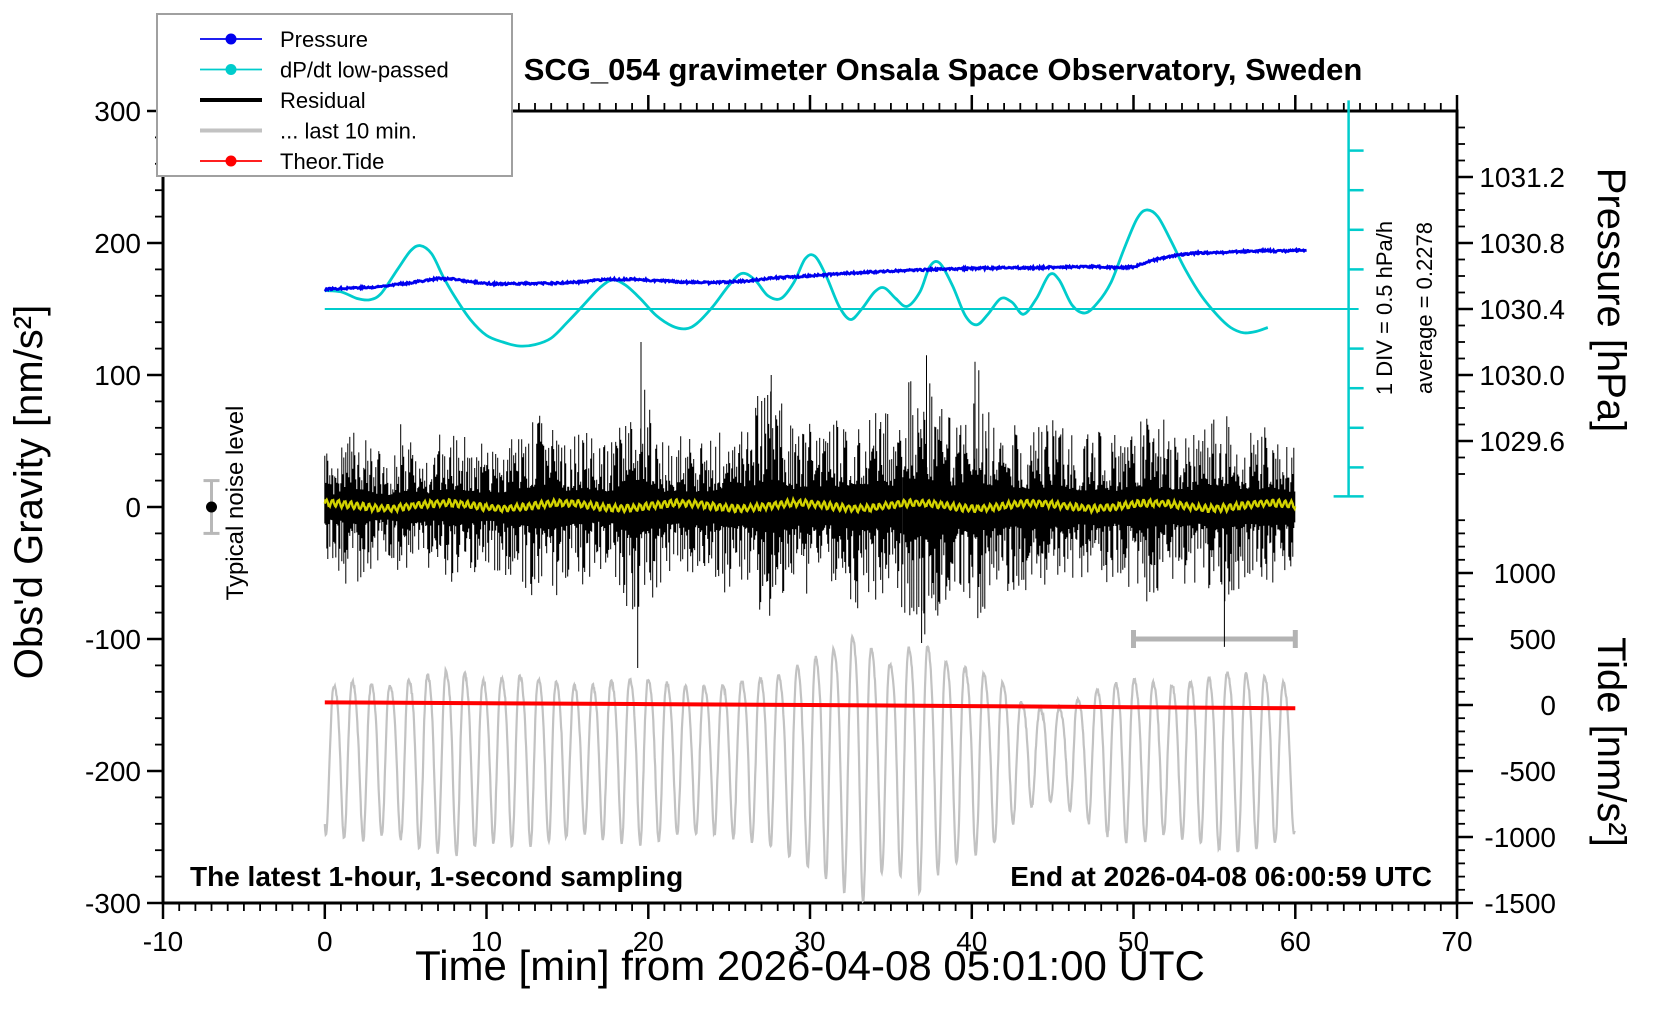 This screenshot has width=1660, height=1020. What do you see at coordinates (163, 941) in the screenshot?
I see `x-axis-tick-label: -10` at bounding box center [163, 941].